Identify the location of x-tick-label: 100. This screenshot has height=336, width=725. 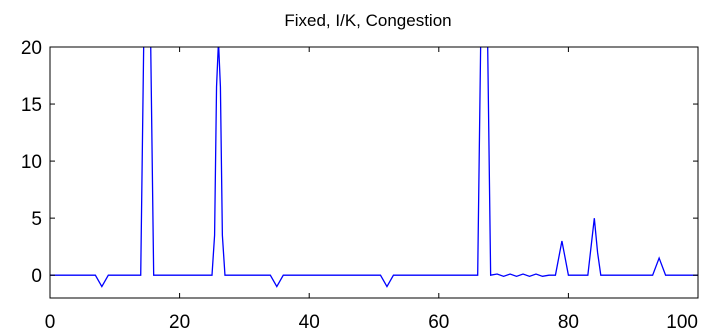
(682, 322).